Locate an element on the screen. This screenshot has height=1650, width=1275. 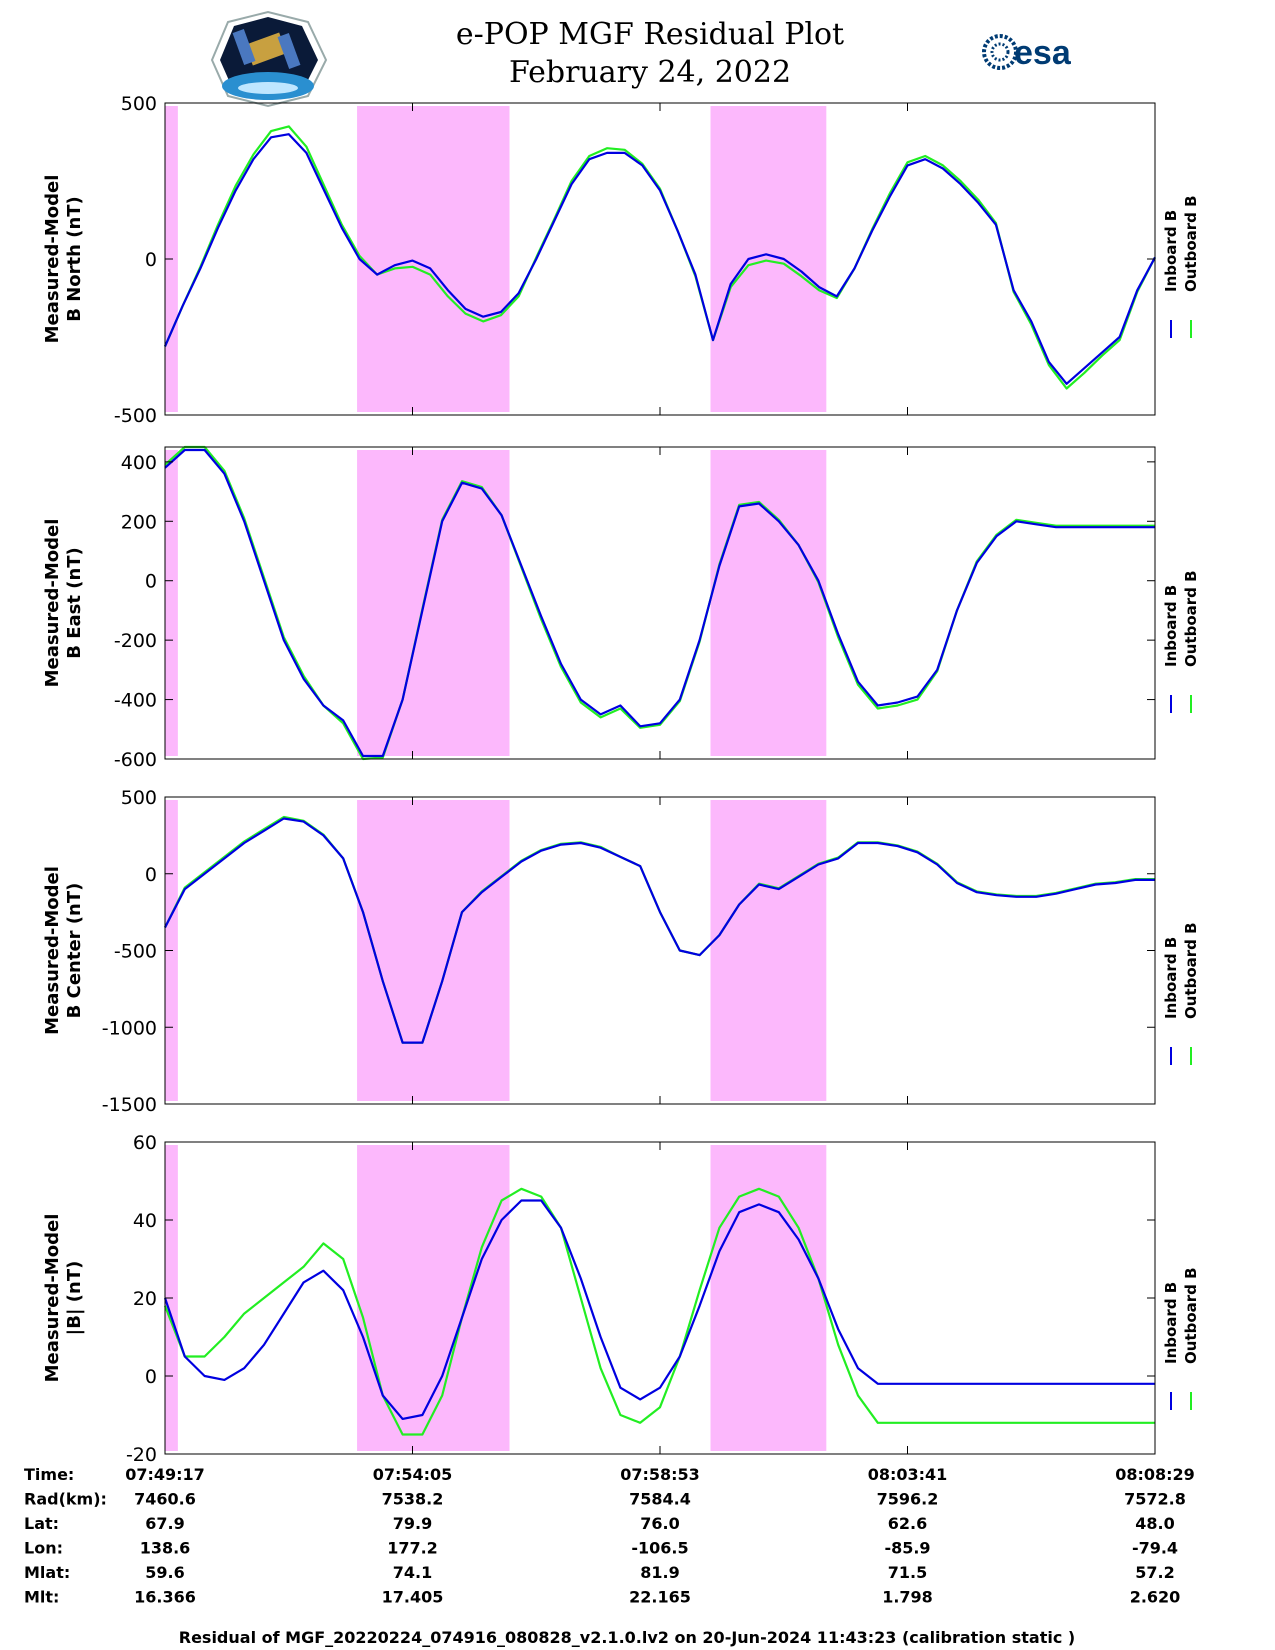
info-cell: 7596.2 is located at coordinates (908, 1499).